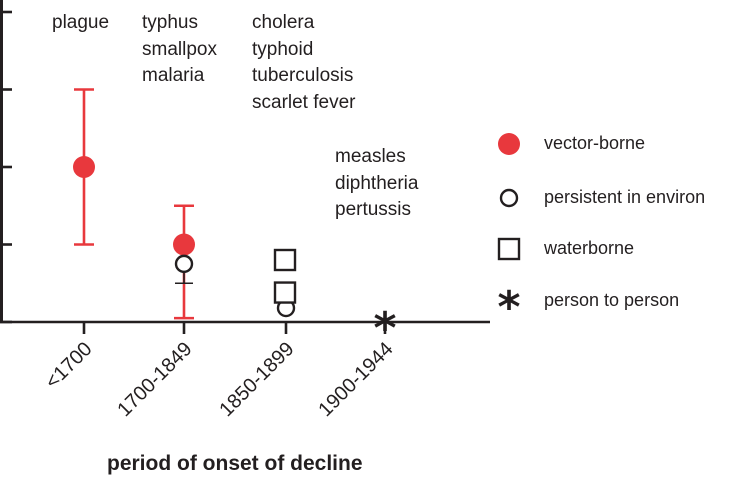 The image size is (741, 486). Describe the element at coordinates (384, 328) in the screenshot. I see `point-person-to-person: *` at that location.